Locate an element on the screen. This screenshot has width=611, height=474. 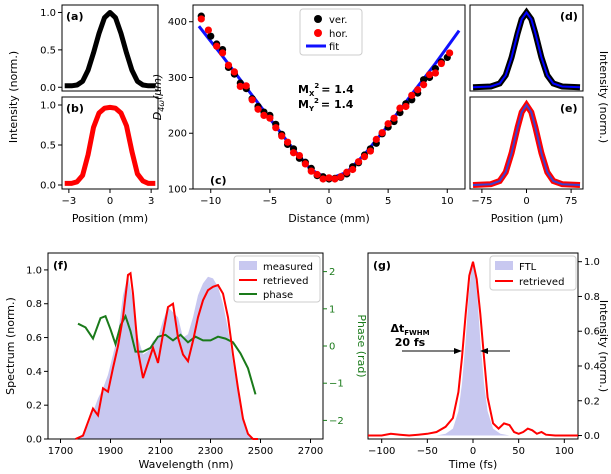
panel-g-xtick-label: −50 is located at coordinates (427, 451).